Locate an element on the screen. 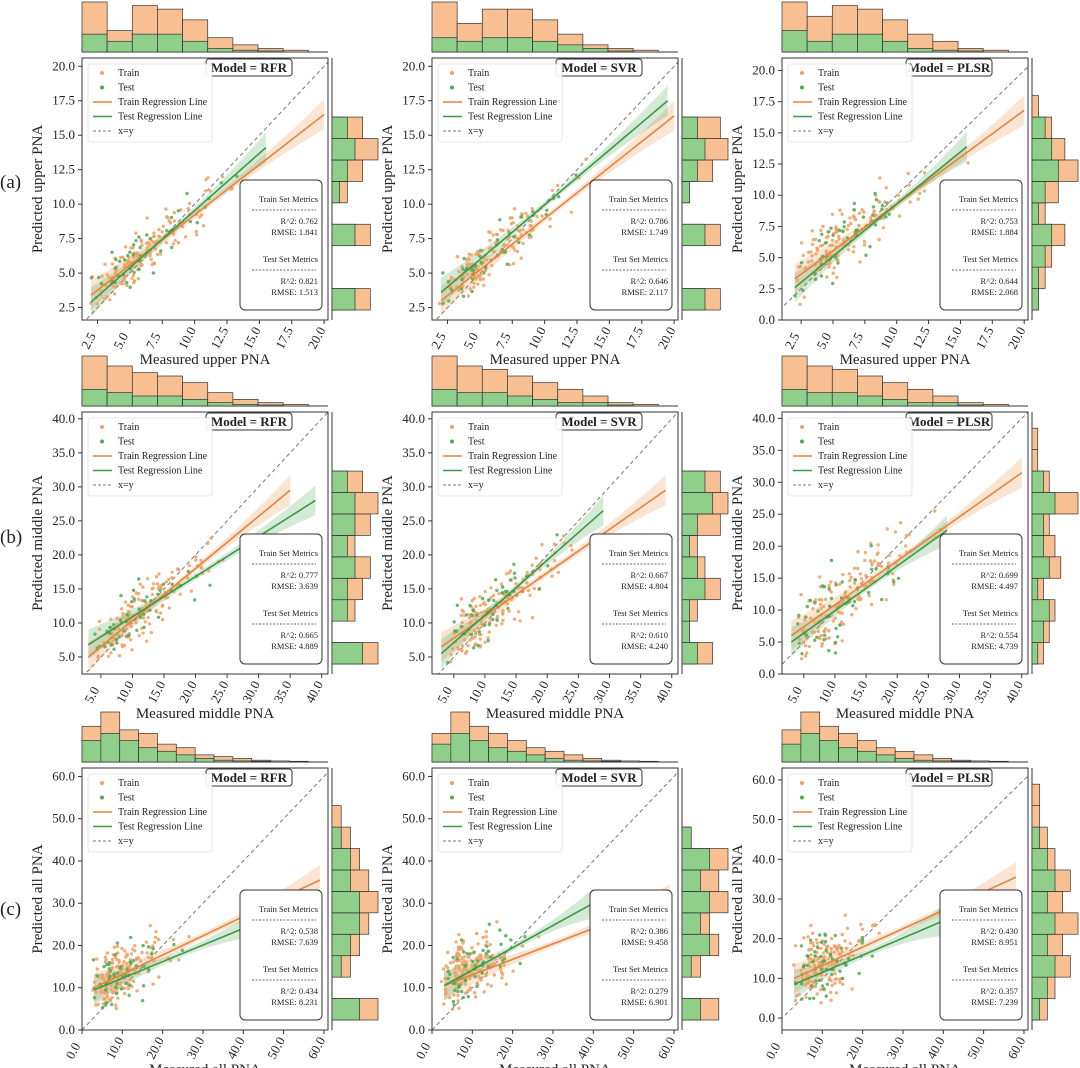 This screenshot has height=1068, width=1080. y-tick-label: 12.5 is located at coordinates (413, 169).